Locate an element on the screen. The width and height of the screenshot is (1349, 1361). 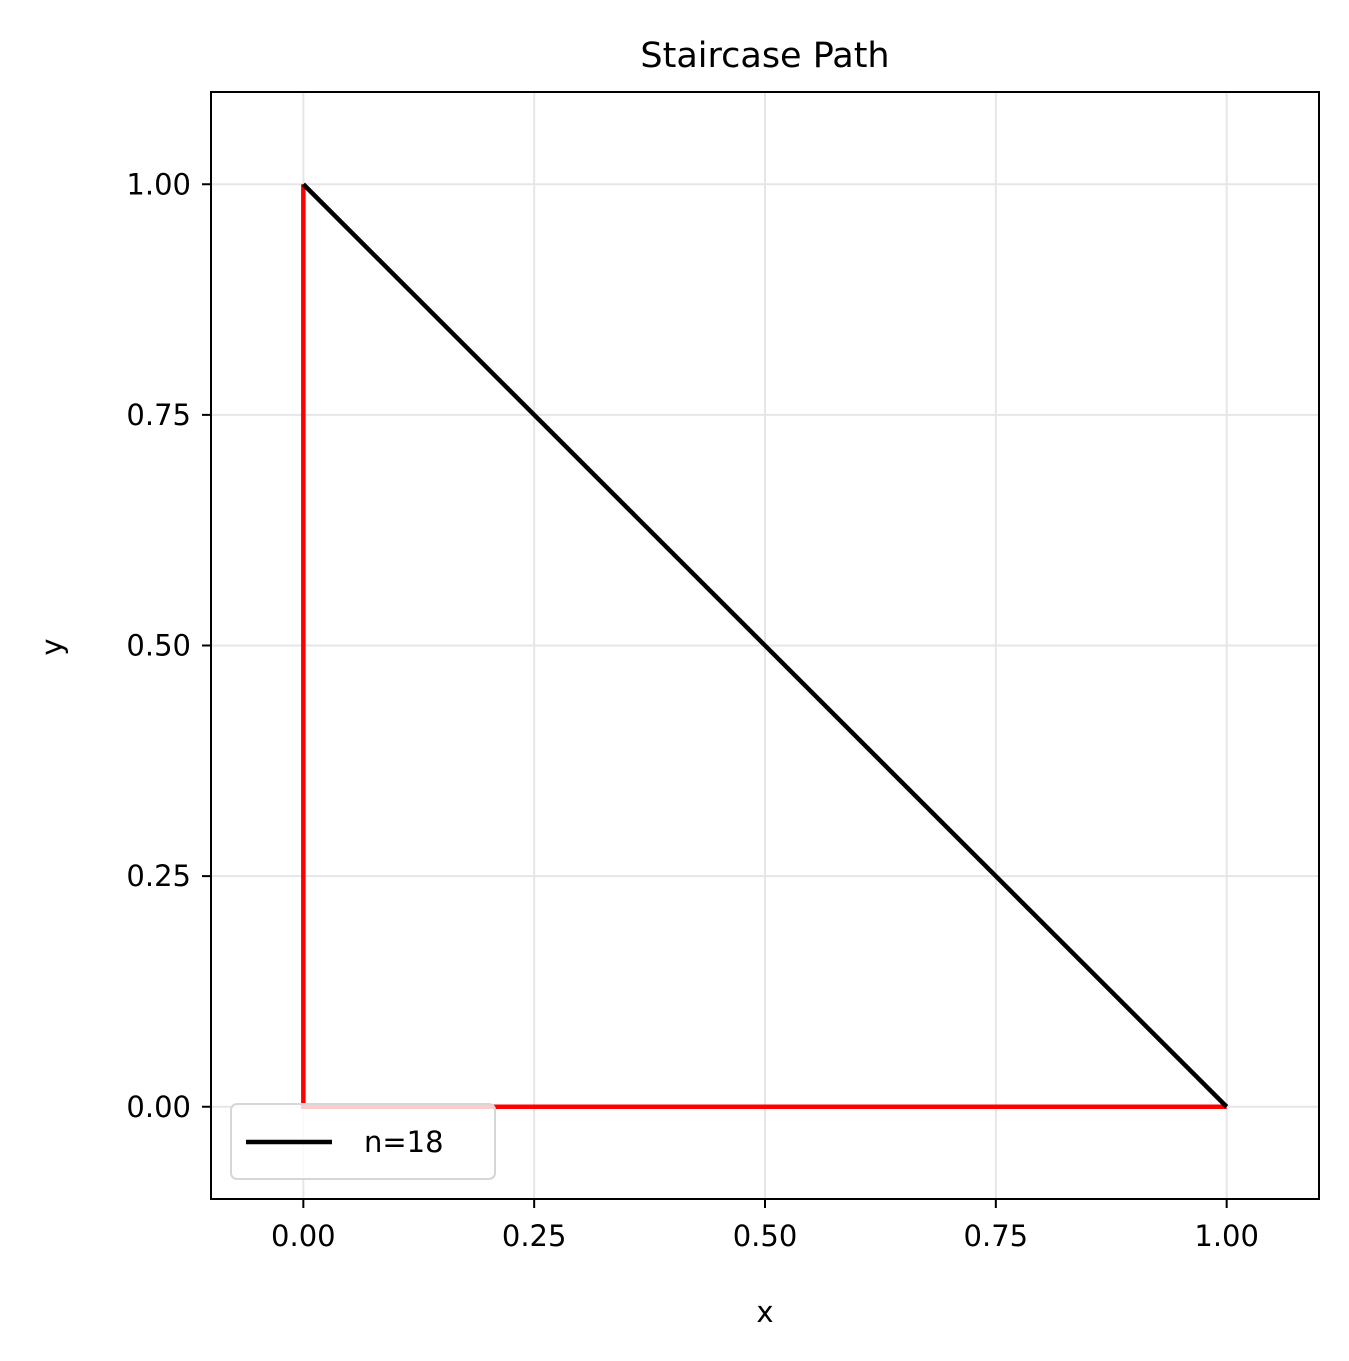
legend-box is located at coordinates (363, 1141).